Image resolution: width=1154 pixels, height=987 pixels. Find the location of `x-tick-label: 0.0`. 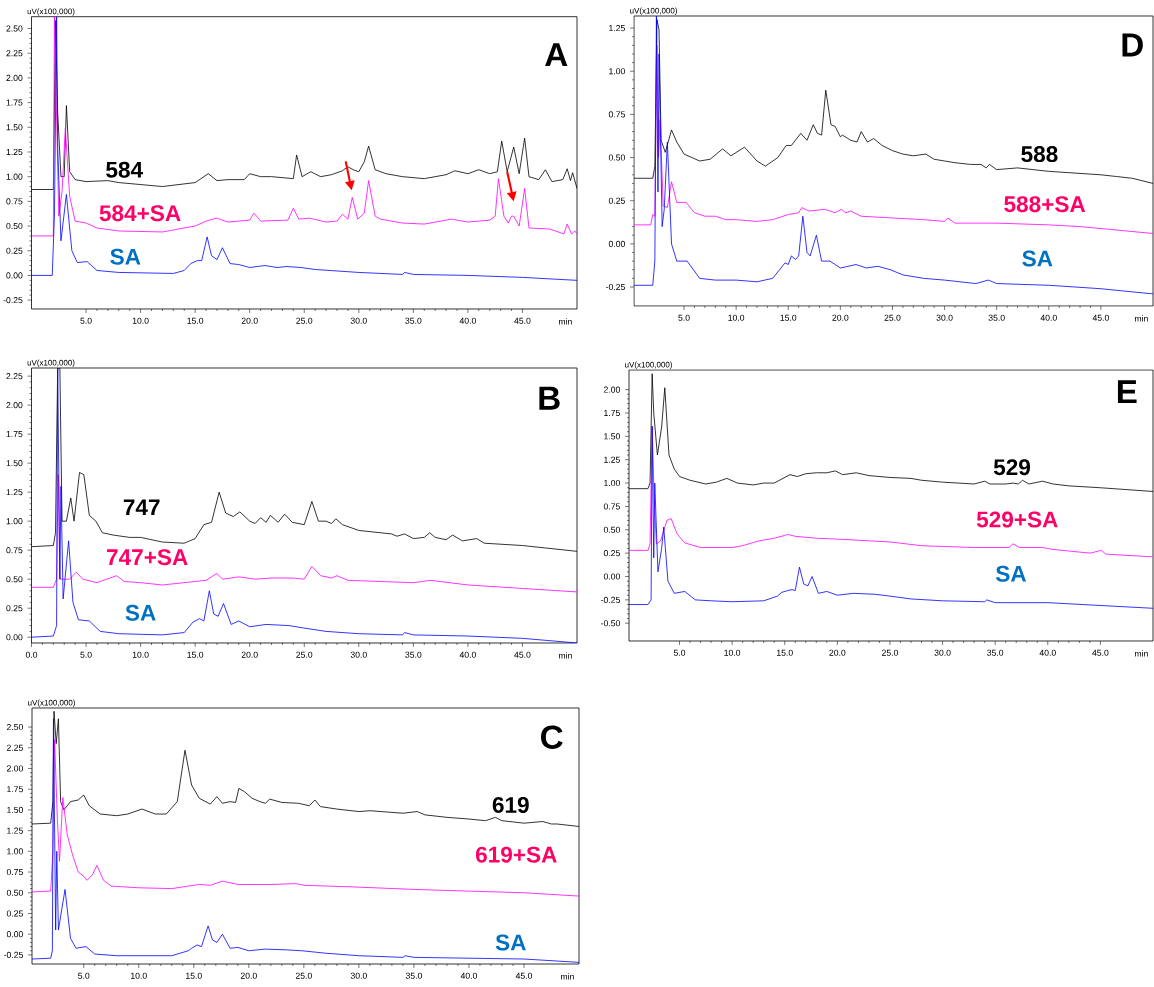

x-tick-label: 0.0 is located at coordinates (31, 654).